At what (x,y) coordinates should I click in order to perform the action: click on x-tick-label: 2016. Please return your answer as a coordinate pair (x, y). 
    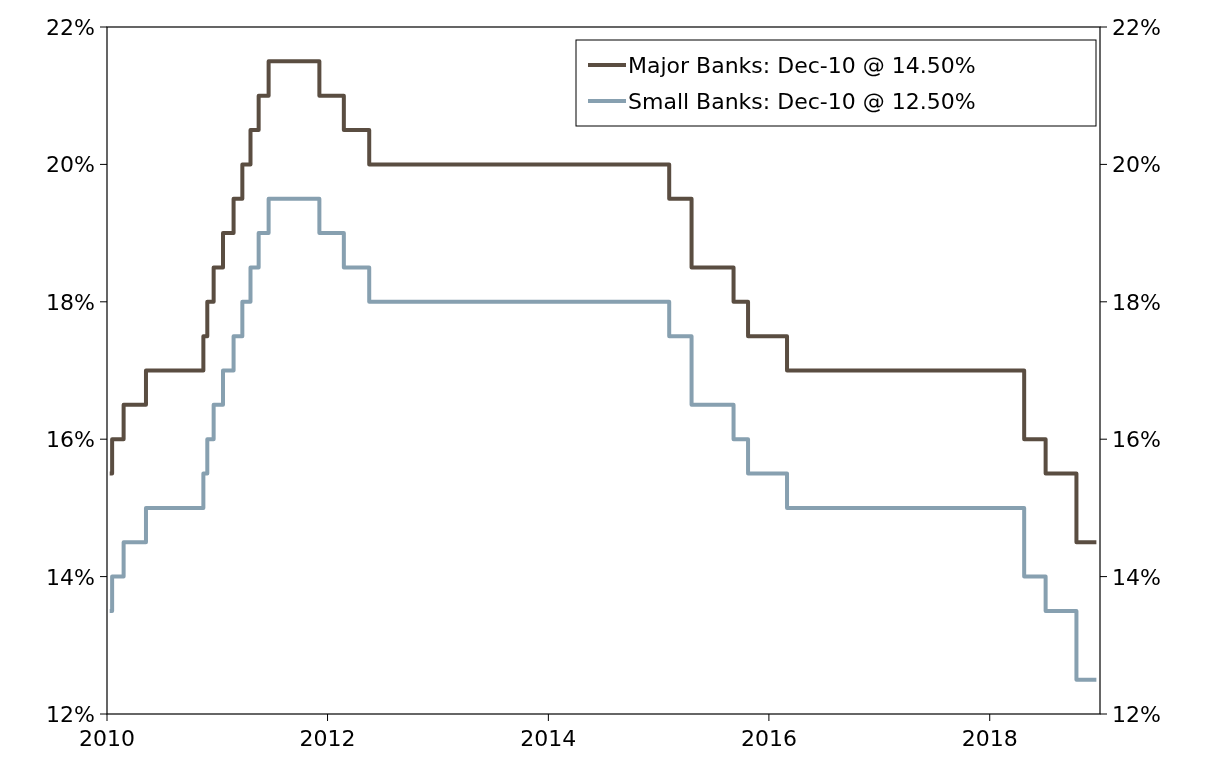
    Looking at the image, I should click on (768, 738).